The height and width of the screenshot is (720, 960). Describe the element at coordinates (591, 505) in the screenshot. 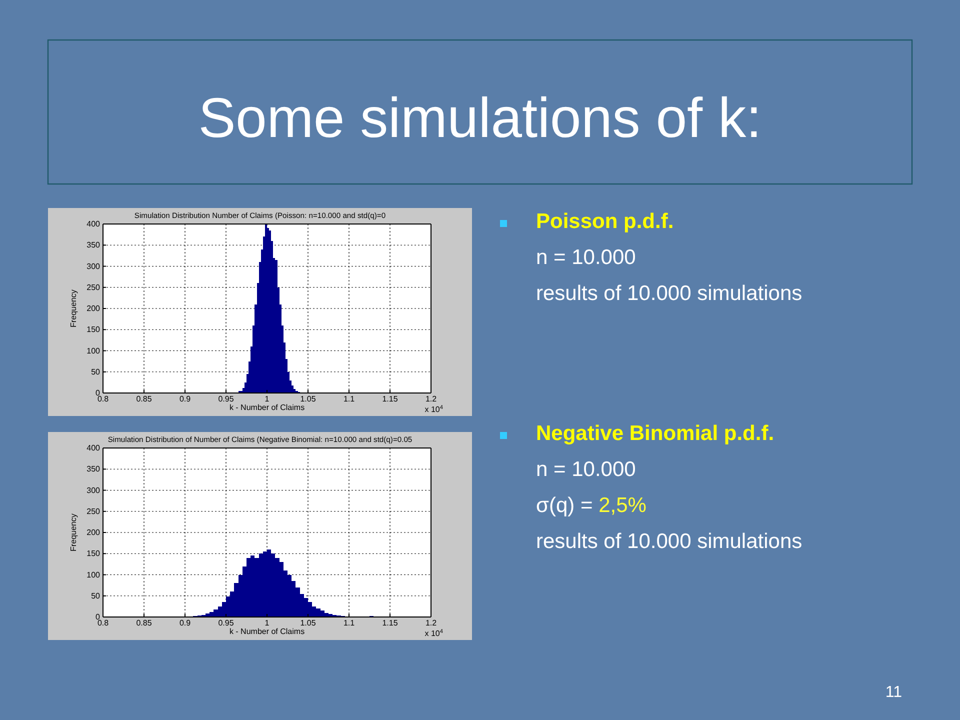

I see `text: σ(q) = 2,5%` at that location.